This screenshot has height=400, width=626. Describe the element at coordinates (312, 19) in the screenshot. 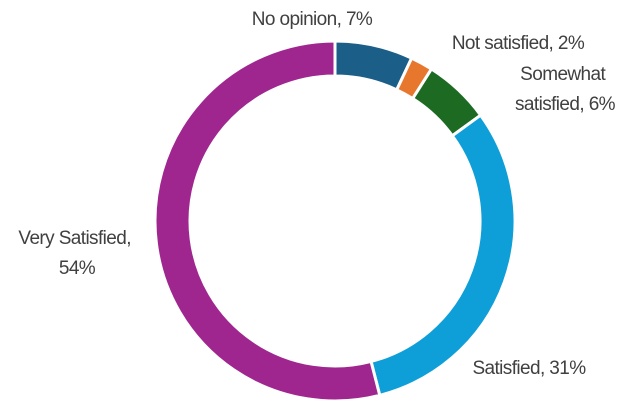

I see `label-no-opinion: No opinion, 7%` at that location.